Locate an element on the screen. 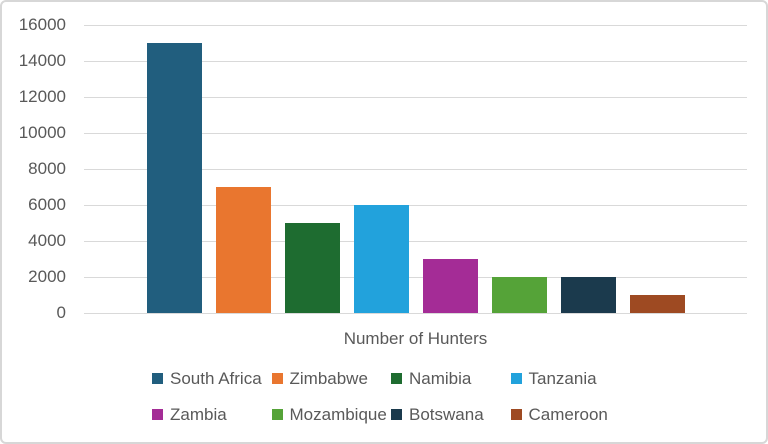 The image size is (768, 444). legend-item-tanzania: Tanzania is located at coordinates (570, 378).